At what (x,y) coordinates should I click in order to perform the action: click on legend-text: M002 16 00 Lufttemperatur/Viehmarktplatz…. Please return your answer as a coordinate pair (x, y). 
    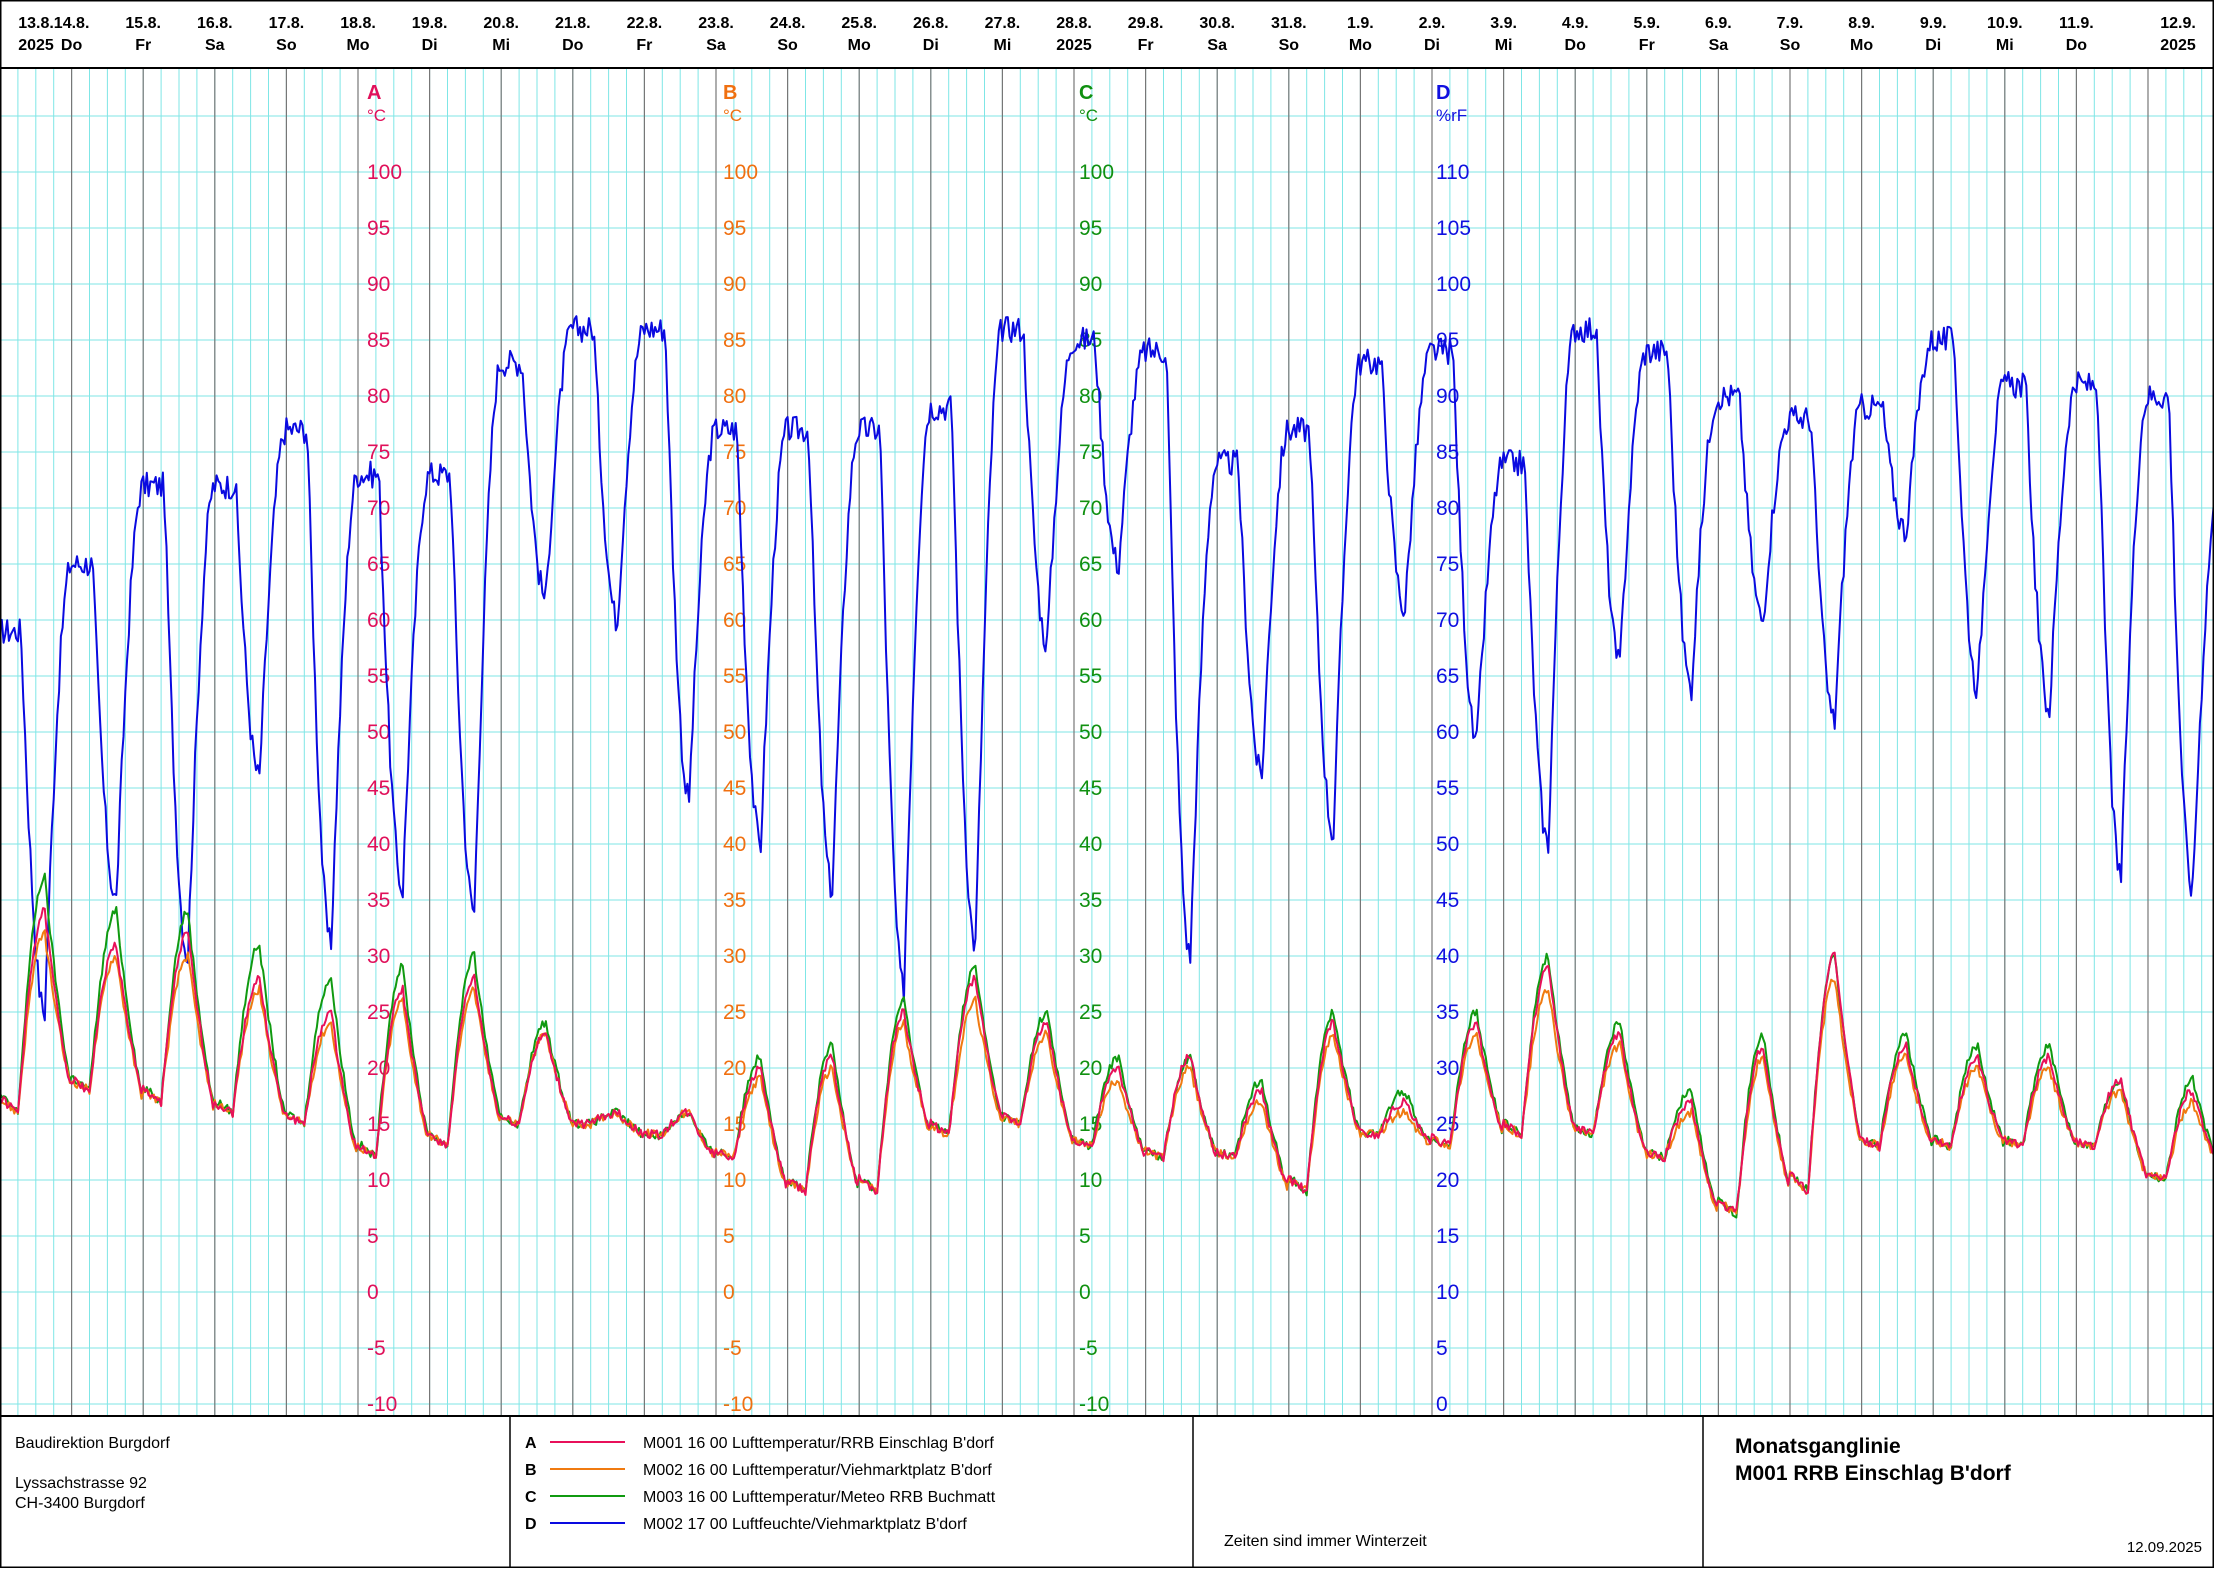
    Looking at the image, I should click on (817, 1470).